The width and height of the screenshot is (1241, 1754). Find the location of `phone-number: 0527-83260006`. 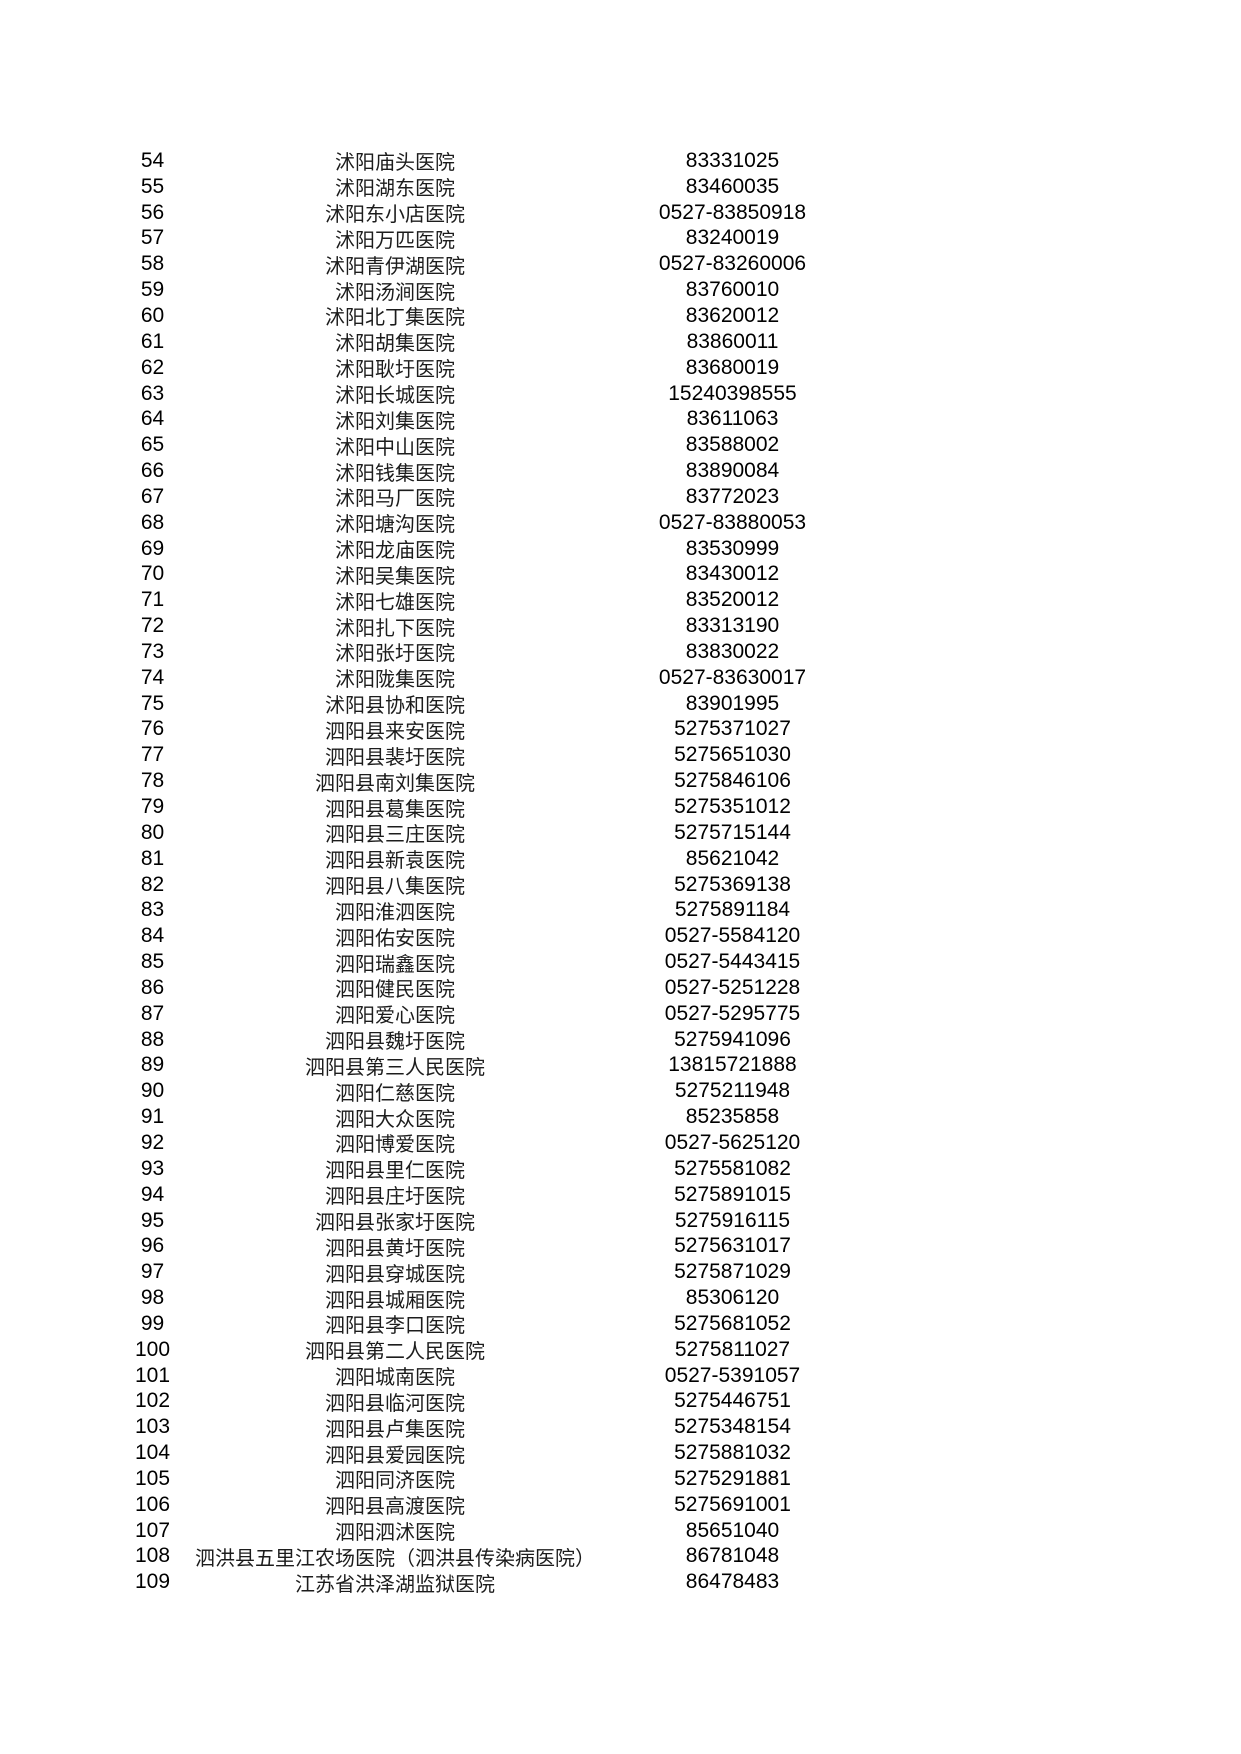

phone-number: 0527-83260006 is located at coordinates (732, 264).